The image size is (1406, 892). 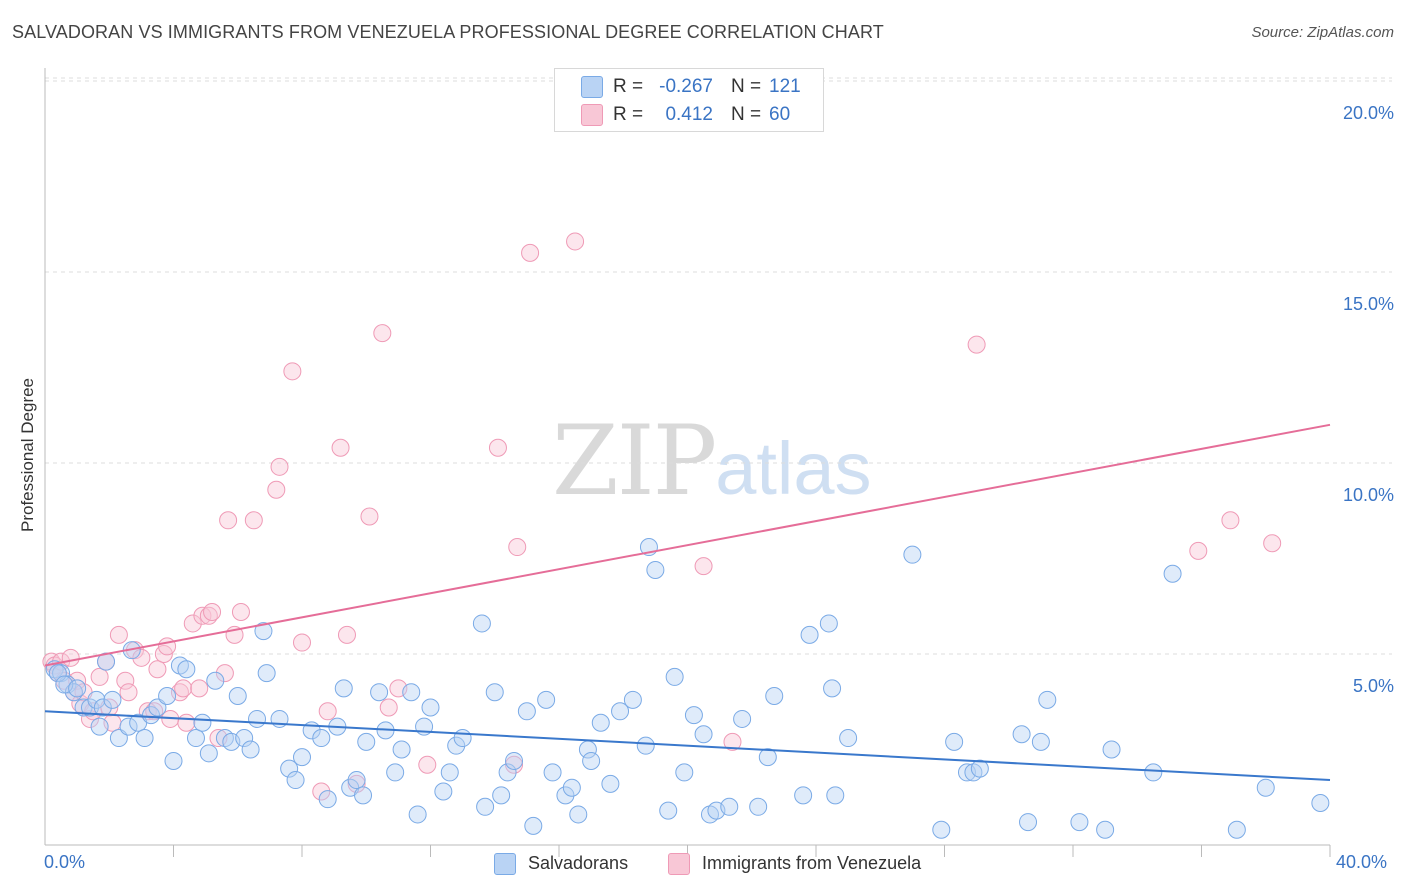 I want to click on watermark-atlas: atlas, so click(x=793, y=468).